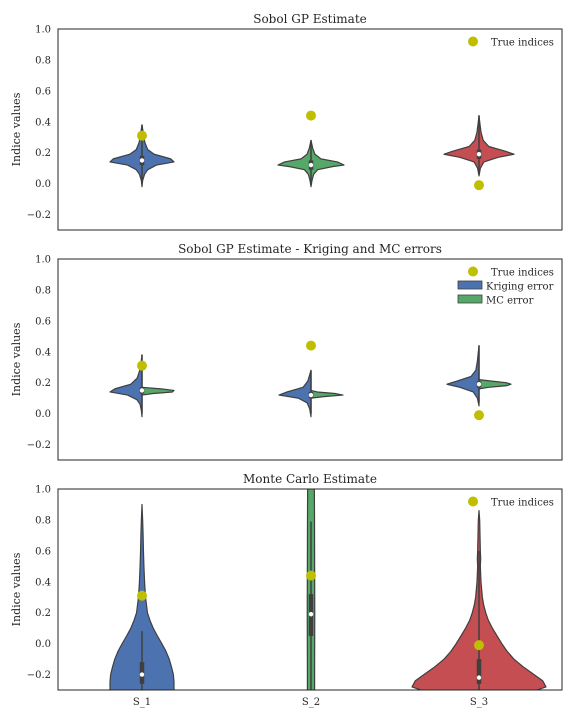 This screenshot has height=720, width=576. Describe the element at coordinates (510, 301) in the screenshot. I see `legend-label: MC error` at that location.